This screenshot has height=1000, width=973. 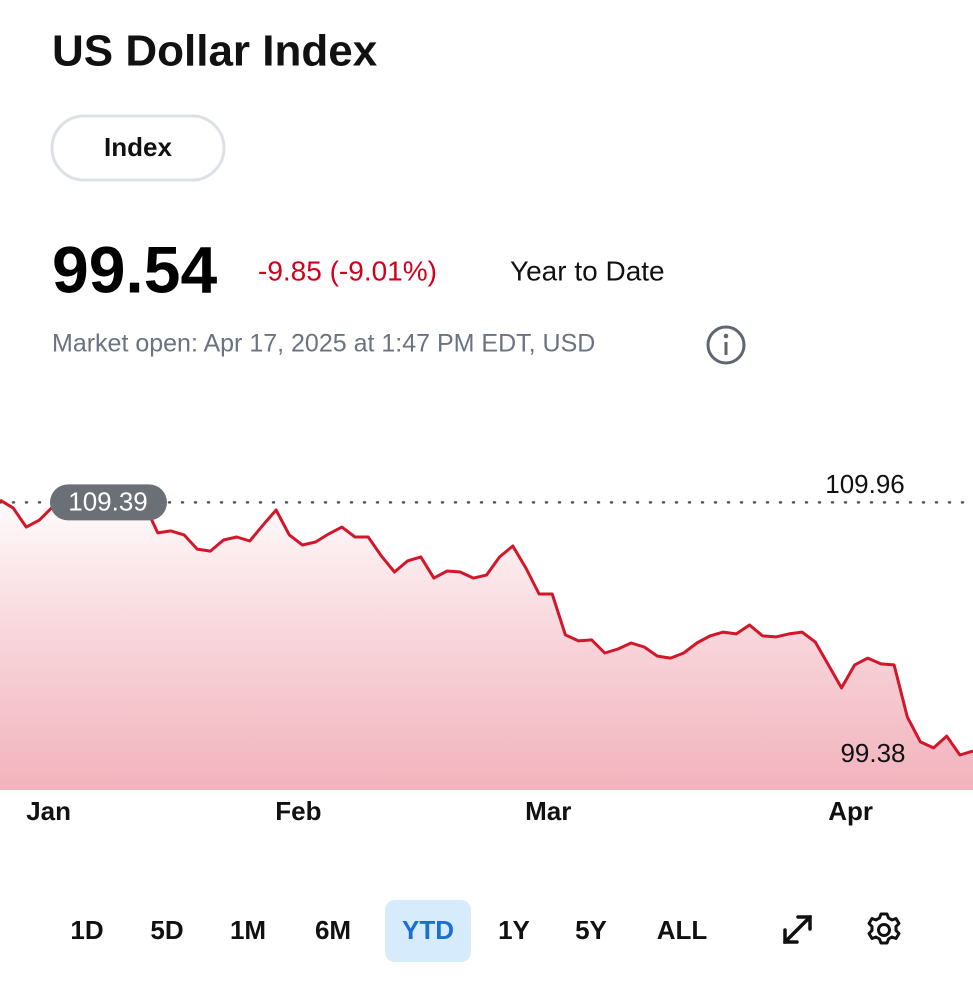 I want to click on x-tick-label: Mar, so click(x=548, y=811).